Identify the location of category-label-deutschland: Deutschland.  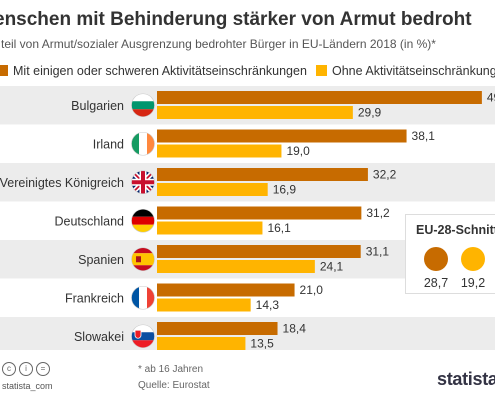
(90, 221).